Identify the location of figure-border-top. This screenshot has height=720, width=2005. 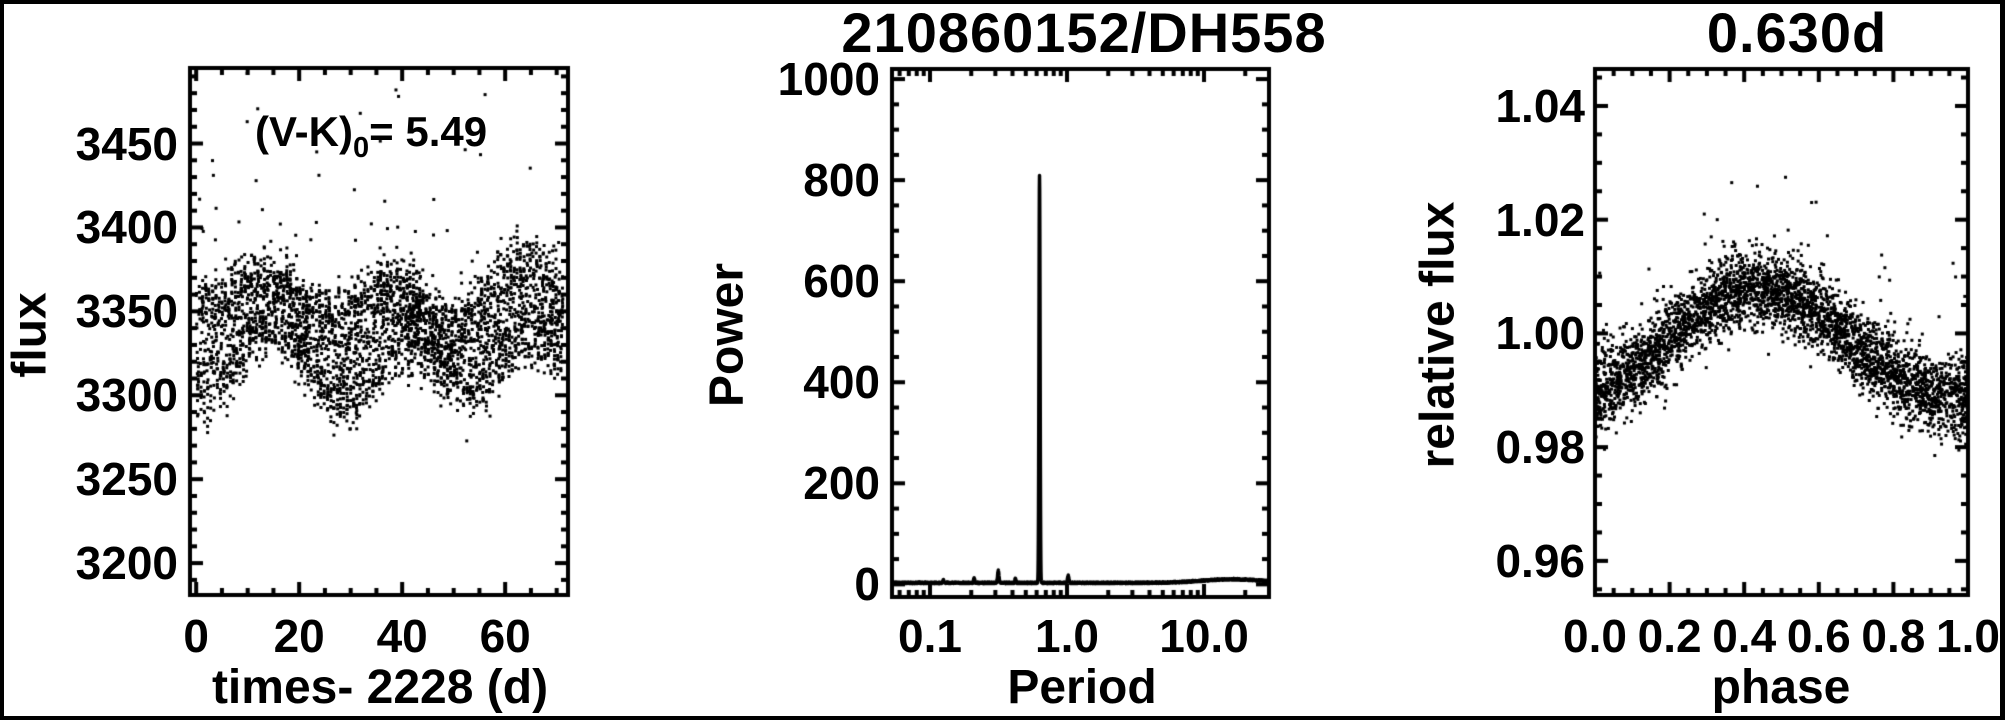
(1002, 2).